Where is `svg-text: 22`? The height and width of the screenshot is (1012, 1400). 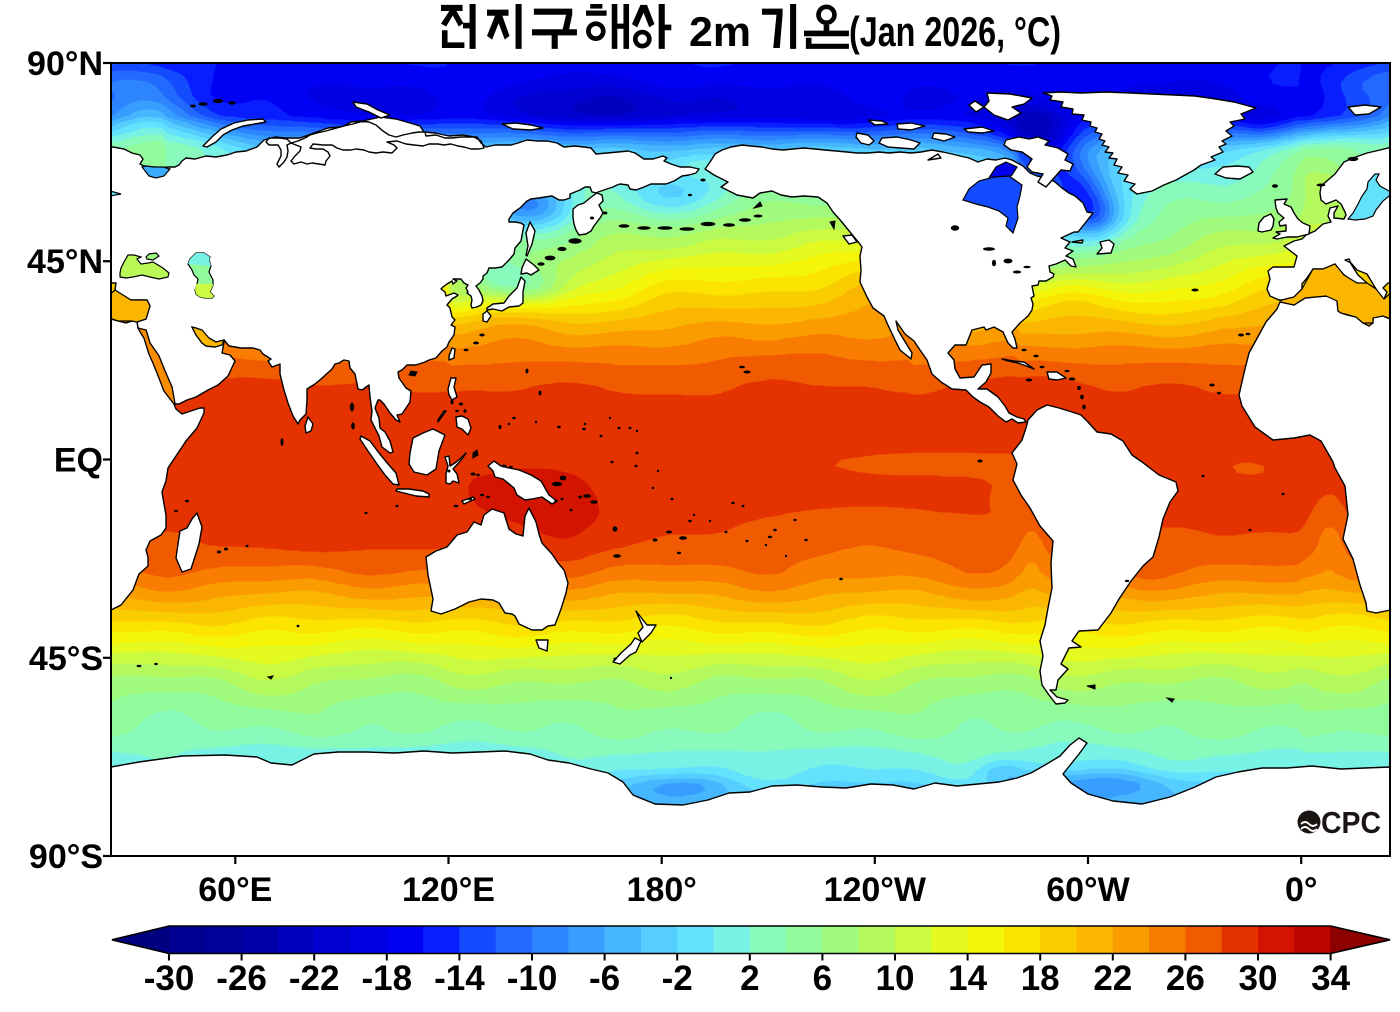
svg-text: 22 is located at coordinates (1112, 978).